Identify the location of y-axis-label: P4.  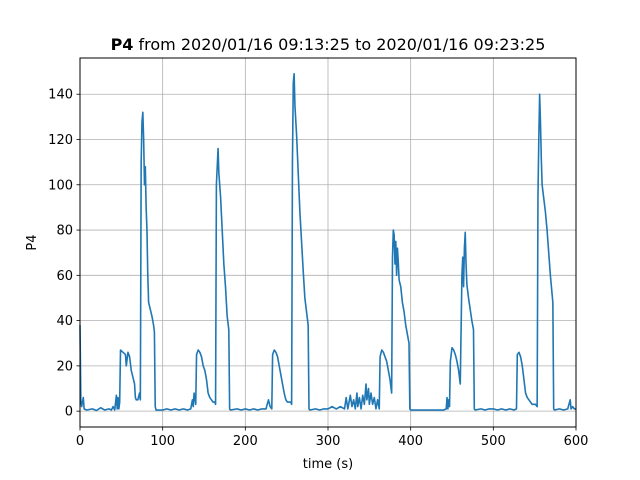
(32, 242).